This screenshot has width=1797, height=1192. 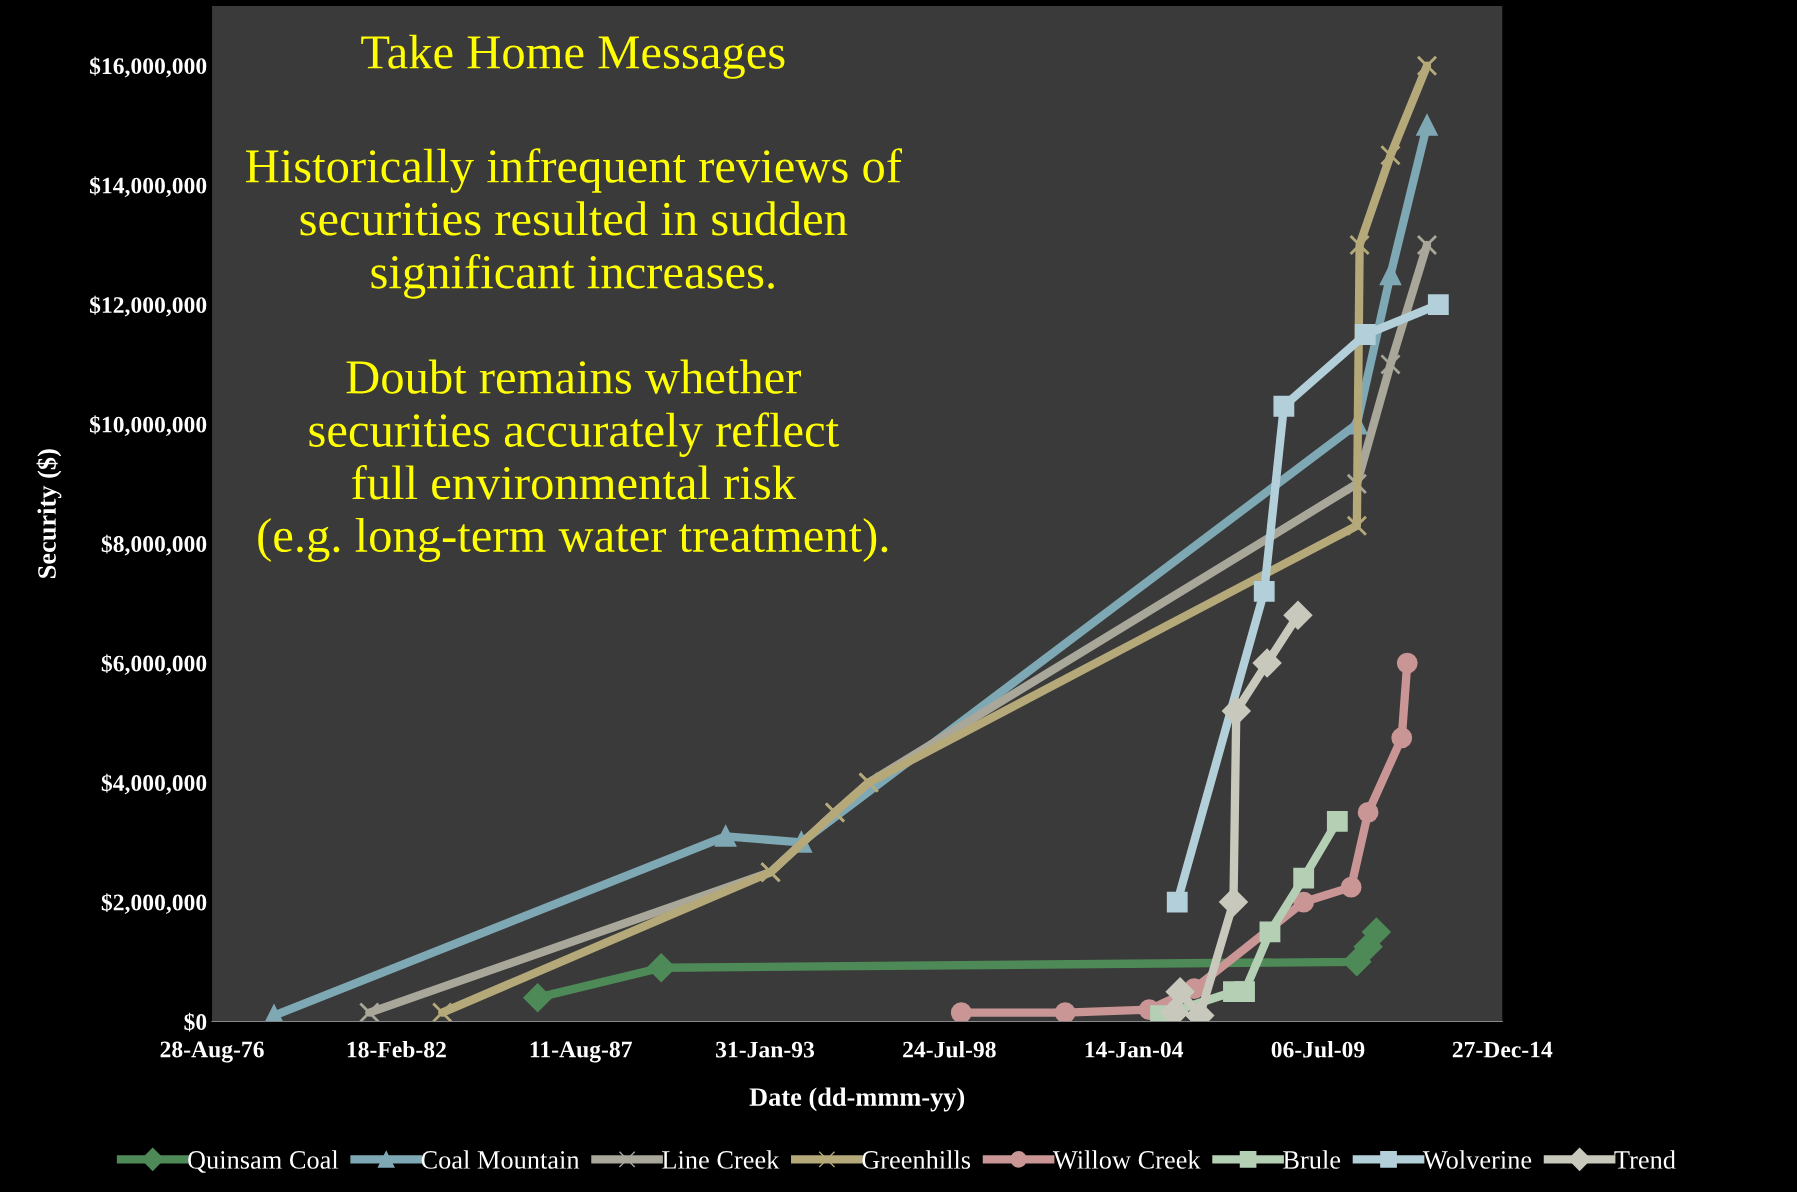 What do you see at coordinates (573, 56) in the screenshot?
I see `annotation: Take Home Messages` at bounding box center [573, 56].